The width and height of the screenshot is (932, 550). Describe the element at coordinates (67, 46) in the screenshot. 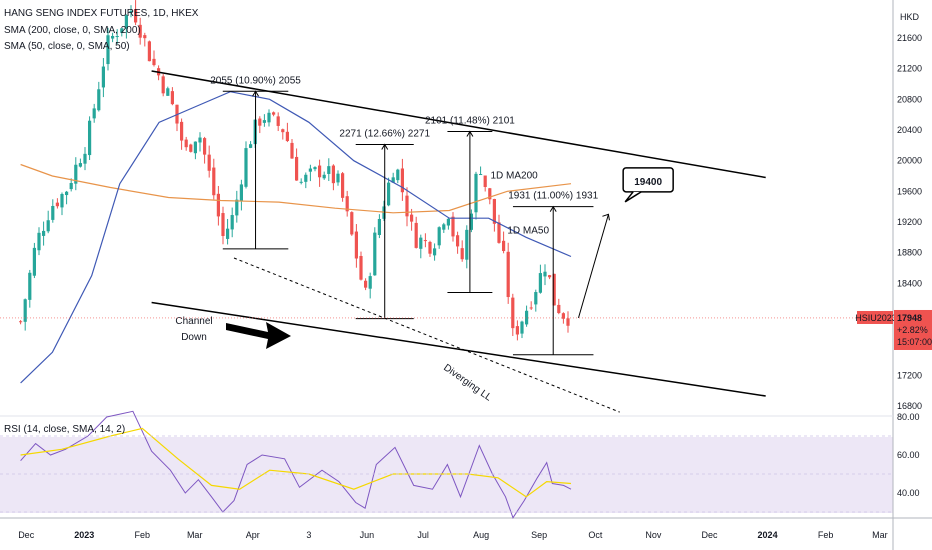

I see `sma50-legend: SMA (50, close, 0, SMA, 50)` at that location.